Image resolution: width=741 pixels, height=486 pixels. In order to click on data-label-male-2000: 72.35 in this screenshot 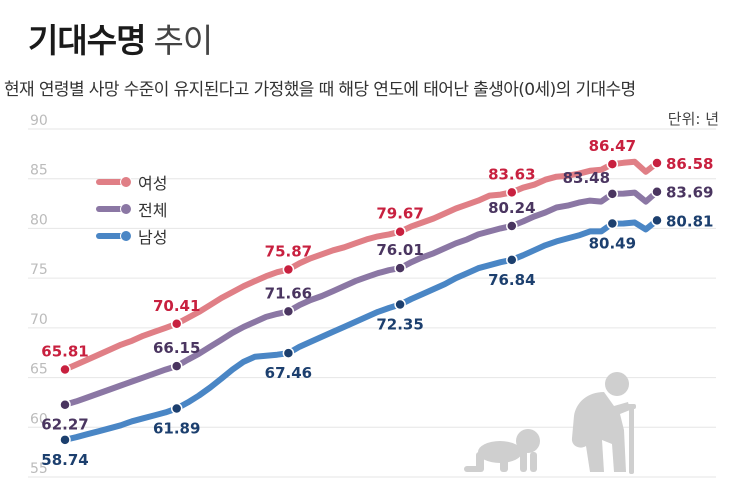, I will do `click(399, 324)`.